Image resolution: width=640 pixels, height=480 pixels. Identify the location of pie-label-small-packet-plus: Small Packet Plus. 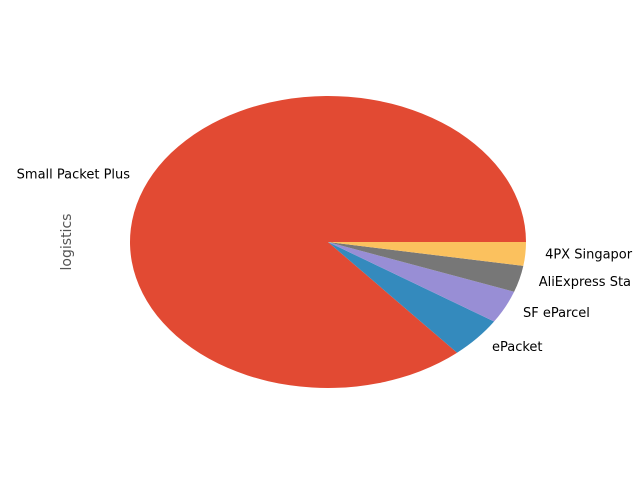
(74, 175).